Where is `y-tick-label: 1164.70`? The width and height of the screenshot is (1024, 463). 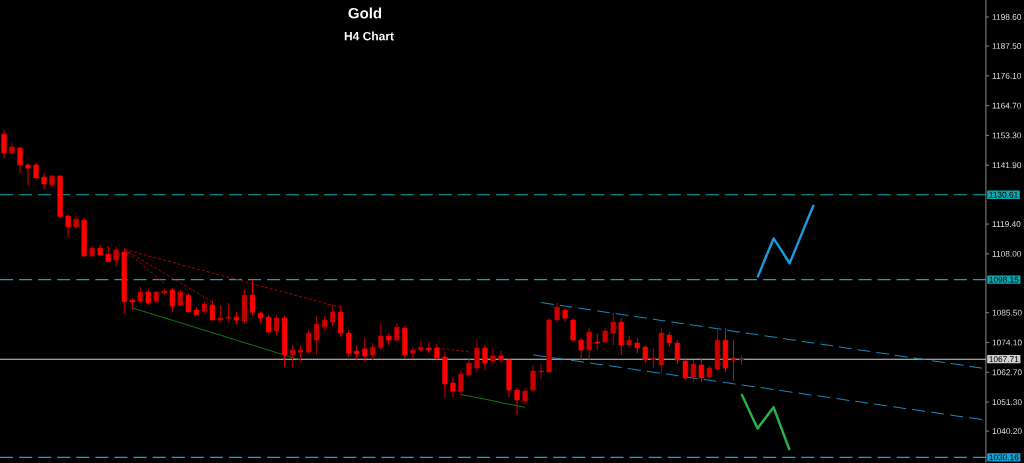 y-tick-label: 1164.70 is located at coordinates (1007, 105).